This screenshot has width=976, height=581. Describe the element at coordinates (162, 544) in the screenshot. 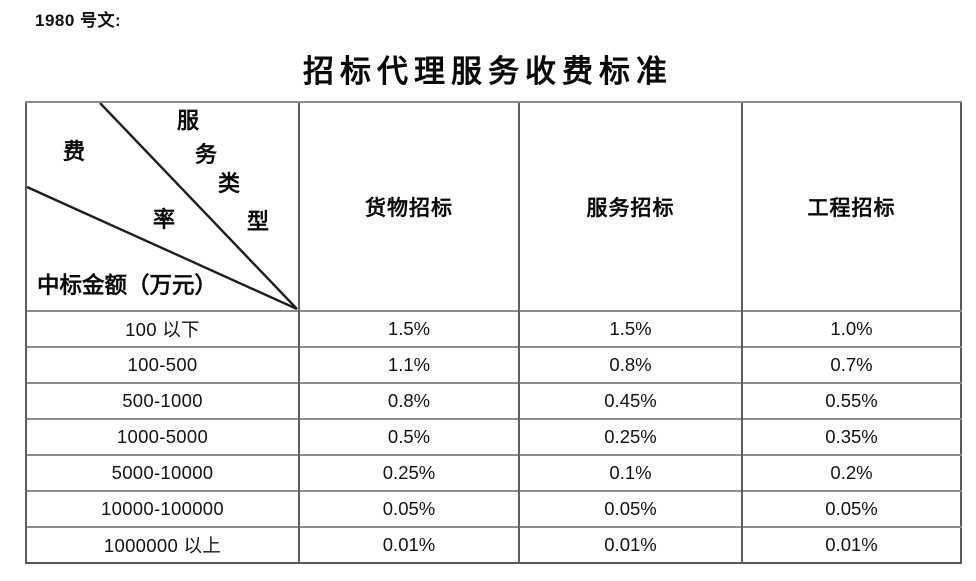

I see `range-cell: 1000000 以上` at that location.